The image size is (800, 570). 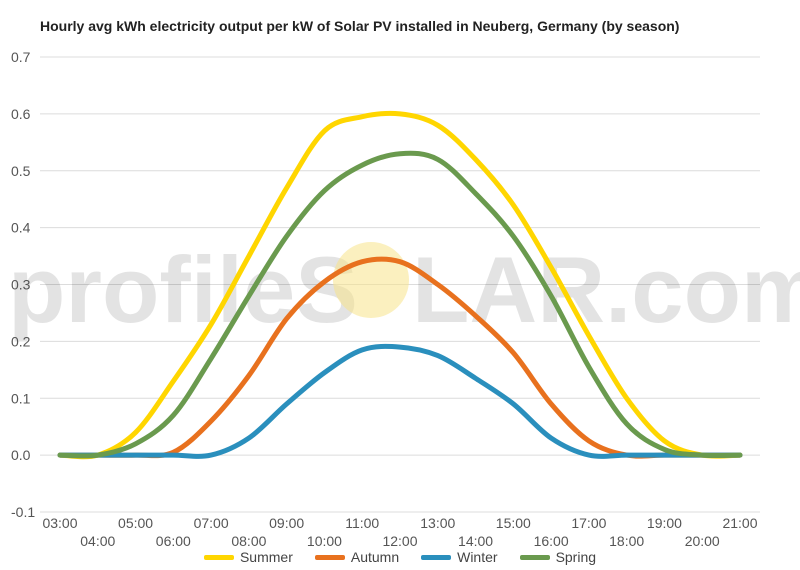 What do you see at coordinates (266, 557) in the screenshot?
I see `legend-label: Summer` at bounding box center [266, 557].